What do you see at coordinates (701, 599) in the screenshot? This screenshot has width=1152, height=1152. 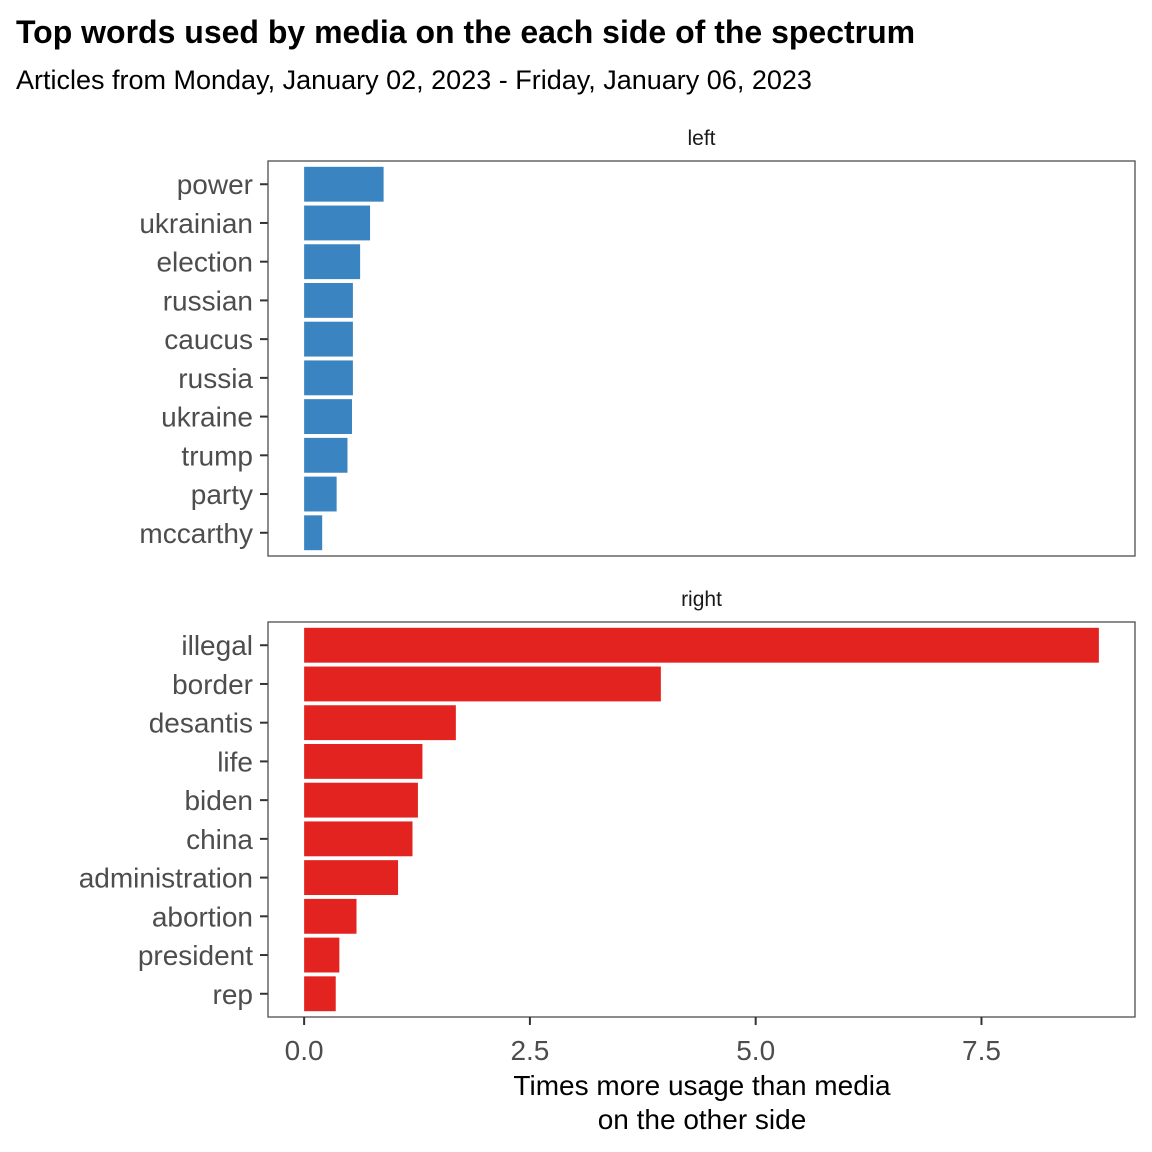 I see `strip-label: right` at bounding box center [701, 599].